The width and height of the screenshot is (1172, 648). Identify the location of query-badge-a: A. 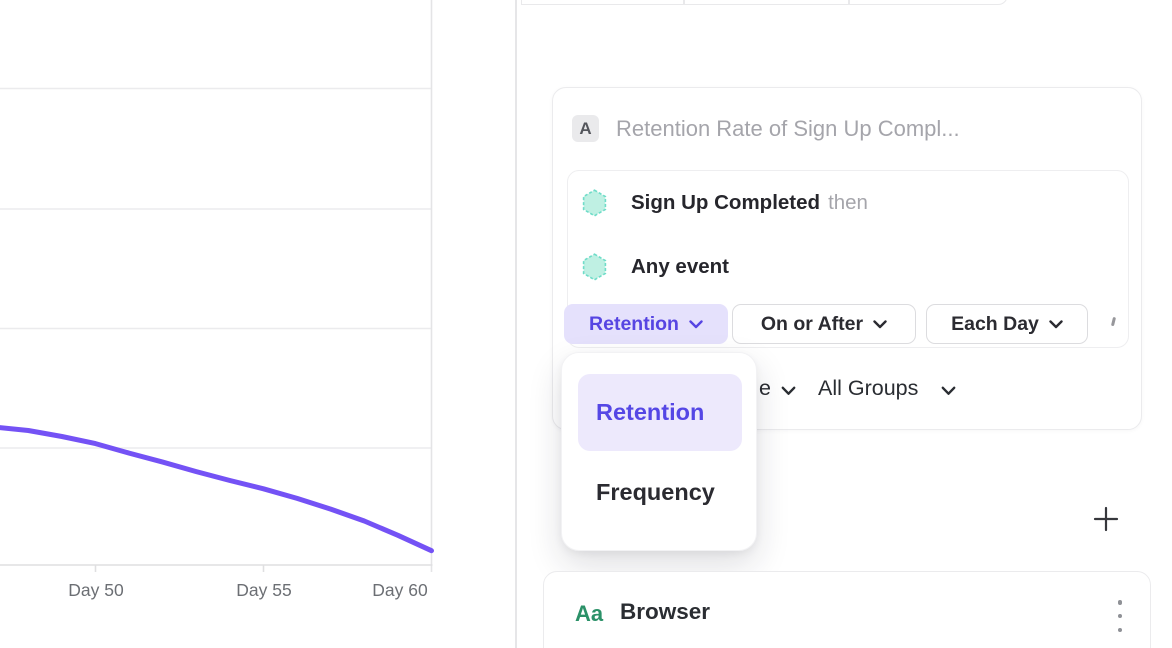
(585, 128).